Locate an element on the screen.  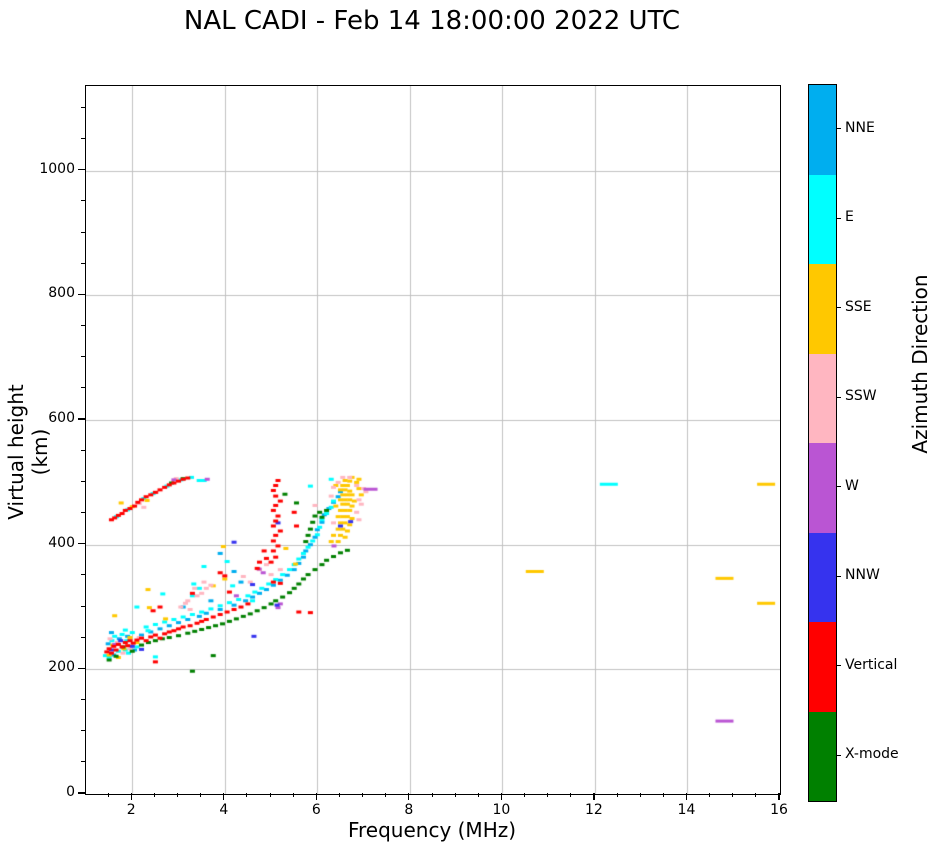
x-axis-label: Frequency (MHz) is located at coordinates (432, 830).